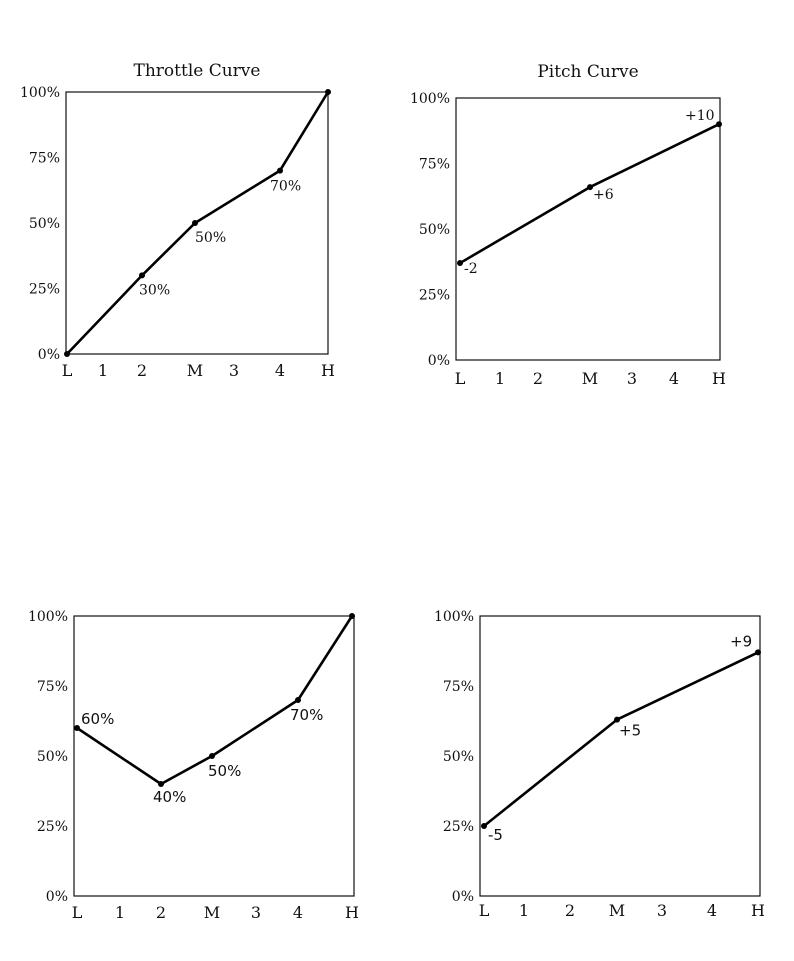 The image size is (794, 961). Describe the element at coordinates (97, 719) in the screenshot. I see `chart-3-point-label-0: 60%` at that location.